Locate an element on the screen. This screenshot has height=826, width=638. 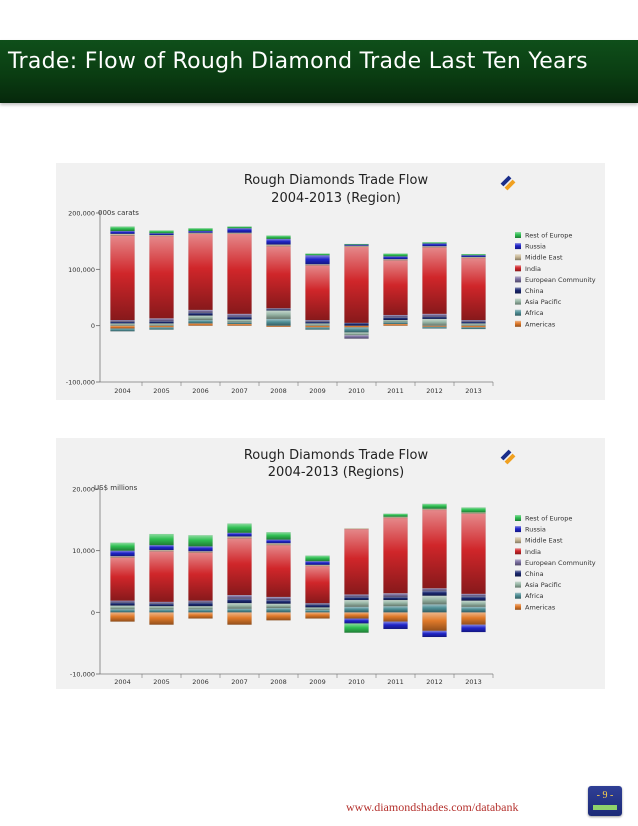
bar-rest-of-europe-2013 is located at coordinates (473, 254).